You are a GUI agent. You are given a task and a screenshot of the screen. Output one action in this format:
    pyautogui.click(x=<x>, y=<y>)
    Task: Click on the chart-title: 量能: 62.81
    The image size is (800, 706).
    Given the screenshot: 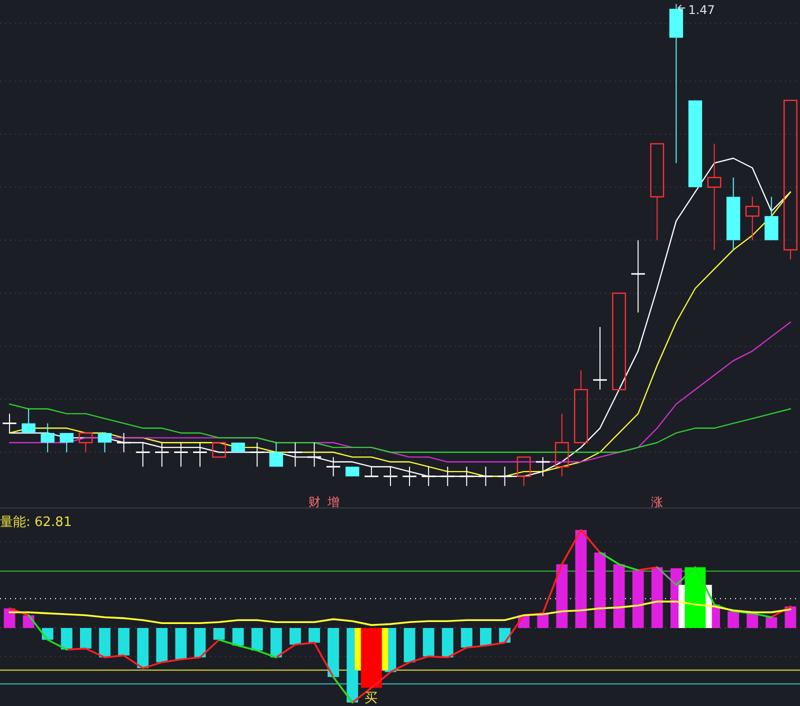 What is the action you would take?
    pyautogui.click(x=36, y=522)
    